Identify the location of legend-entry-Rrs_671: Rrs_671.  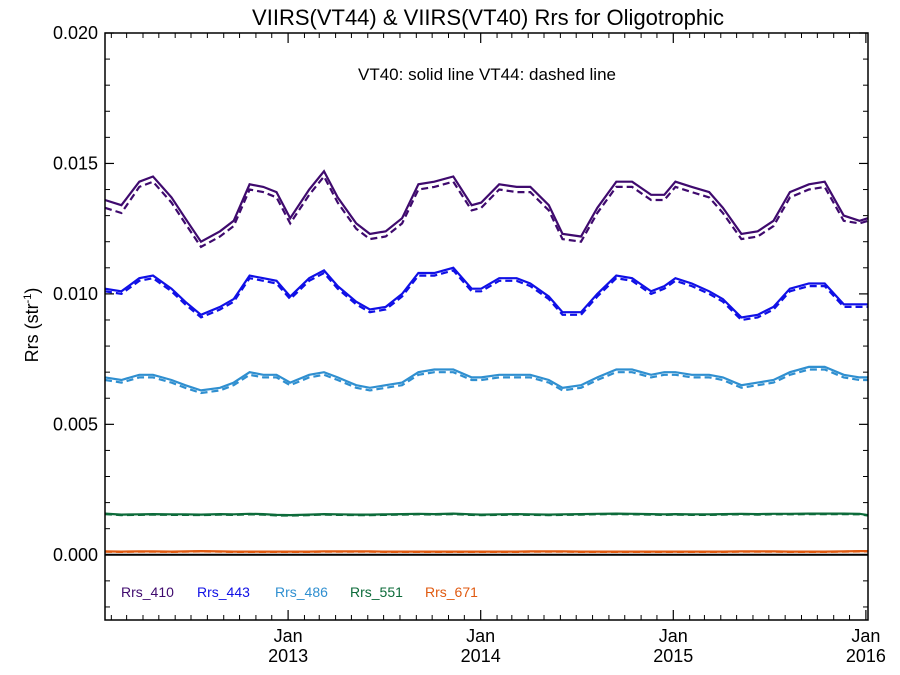
(451, 592).